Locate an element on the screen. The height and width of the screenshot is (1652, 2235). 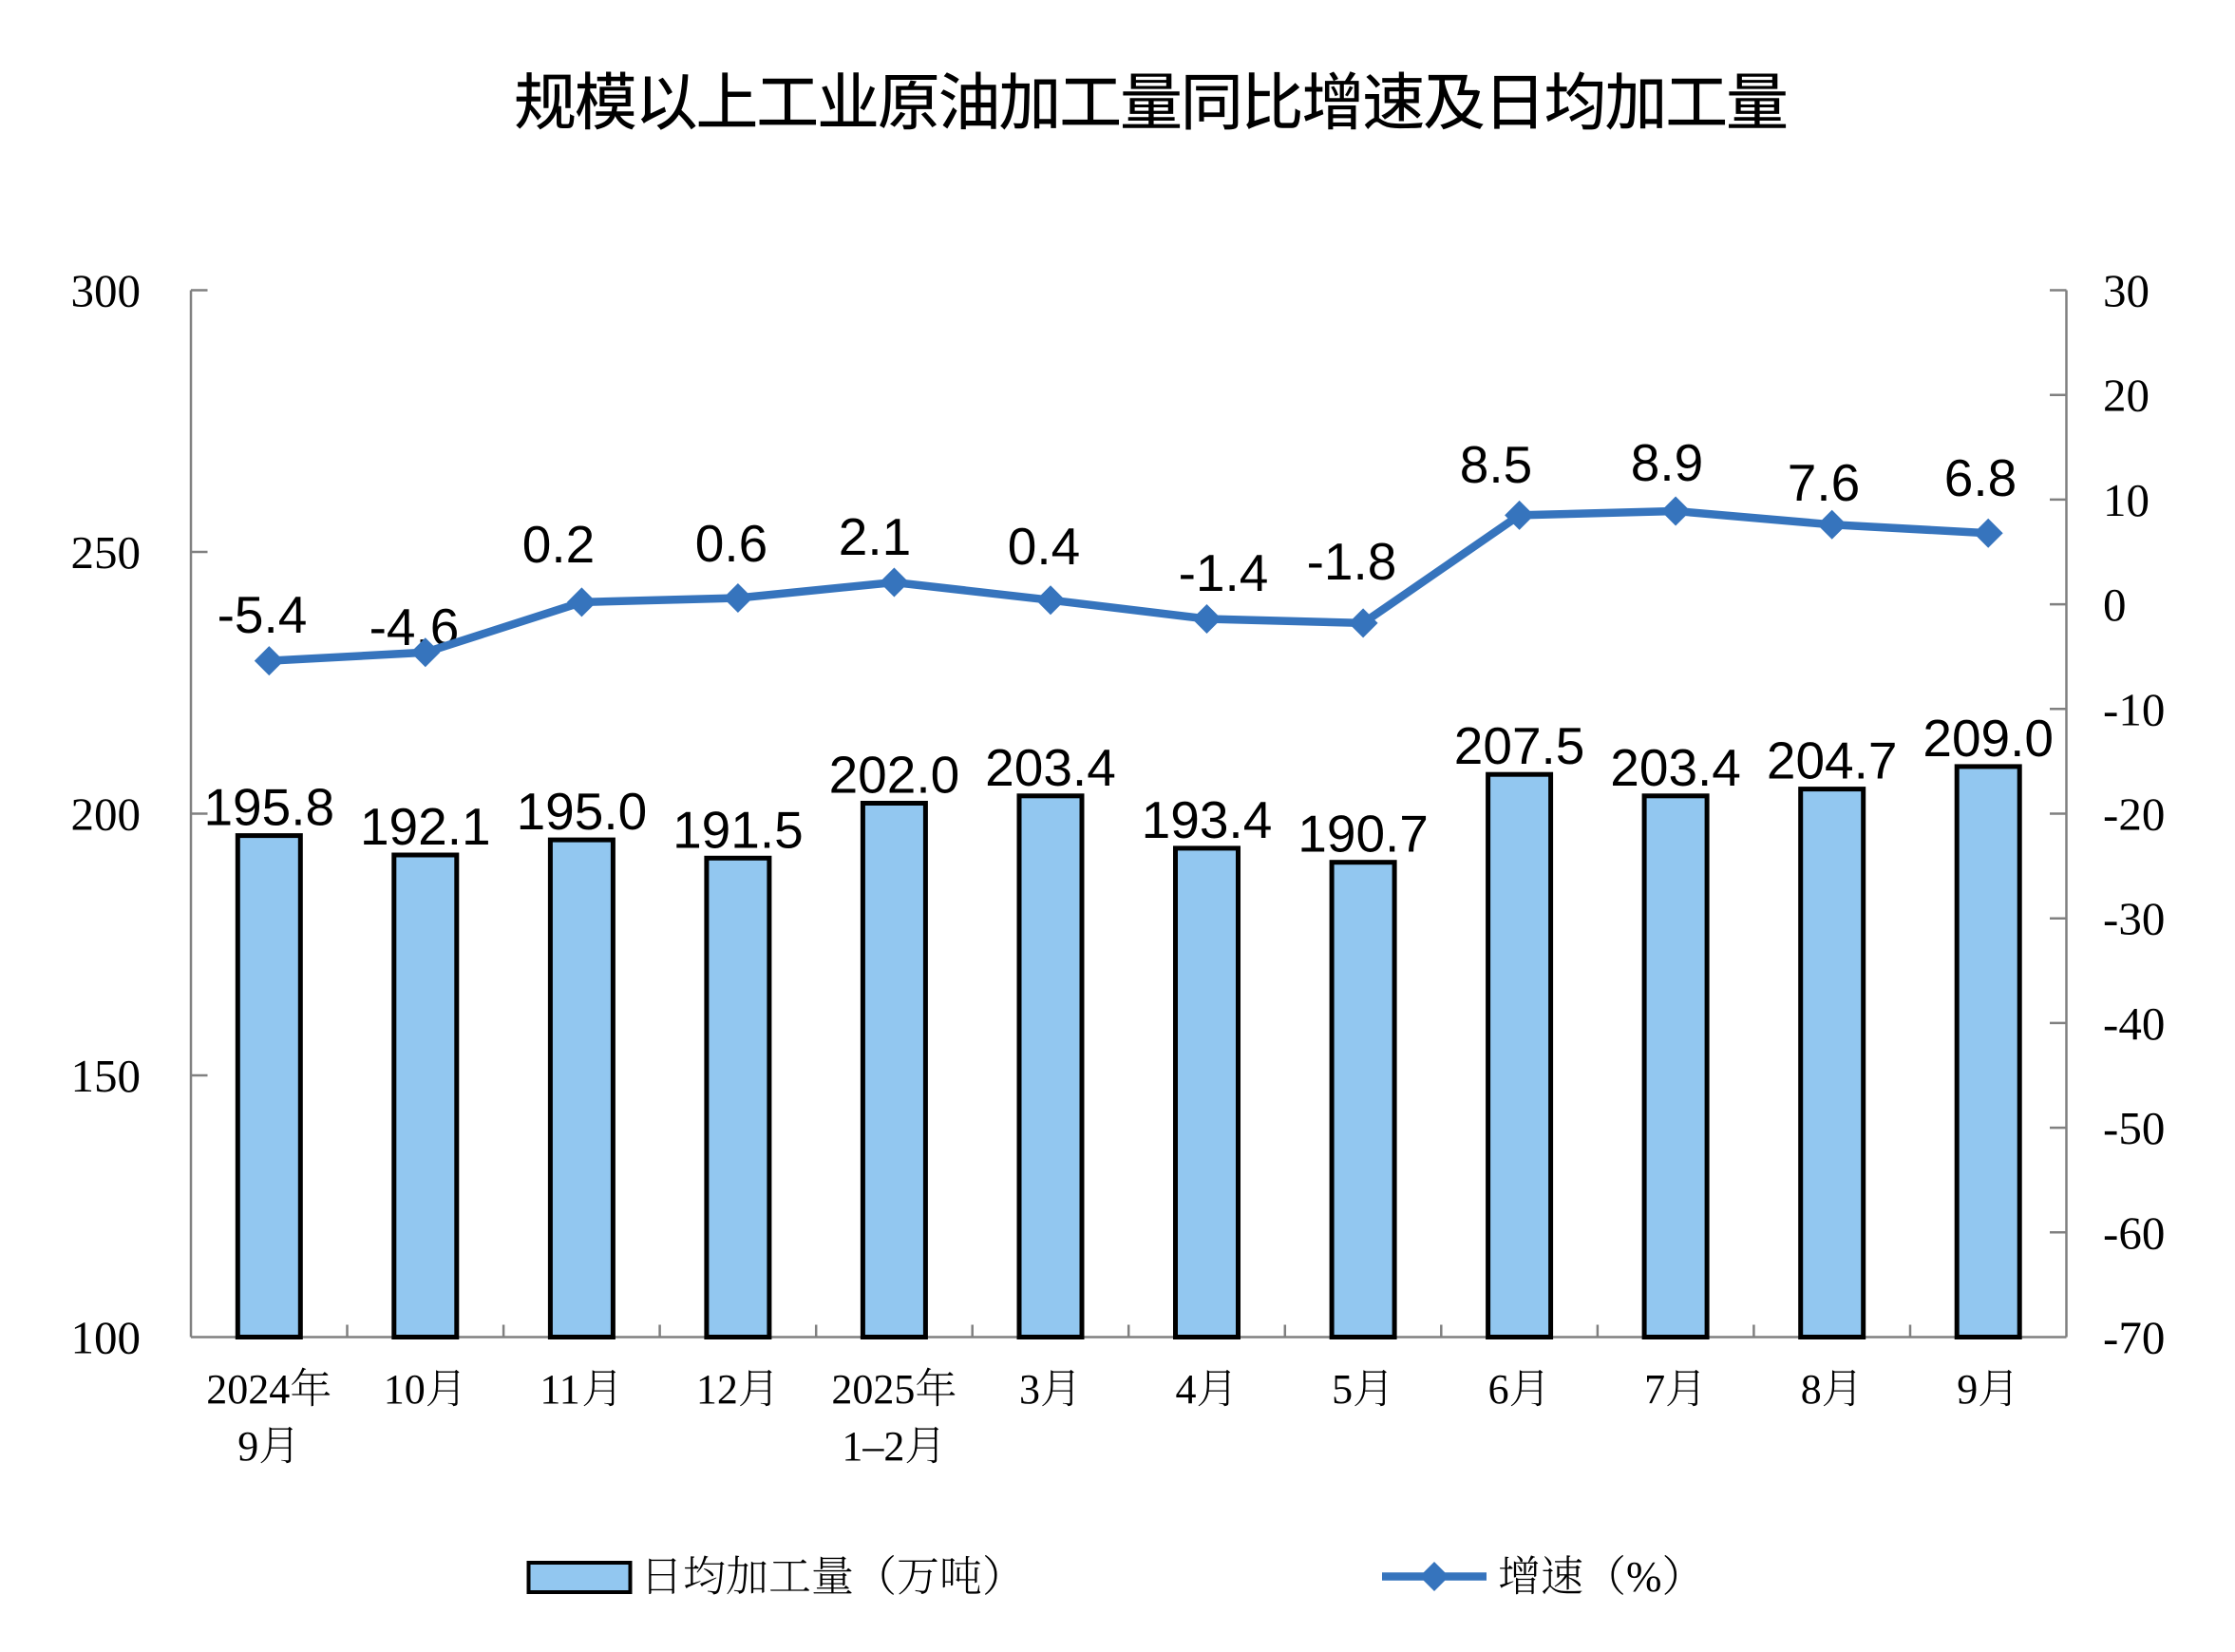
svg-text: 8.5 is located at coordinates (1496, 464).